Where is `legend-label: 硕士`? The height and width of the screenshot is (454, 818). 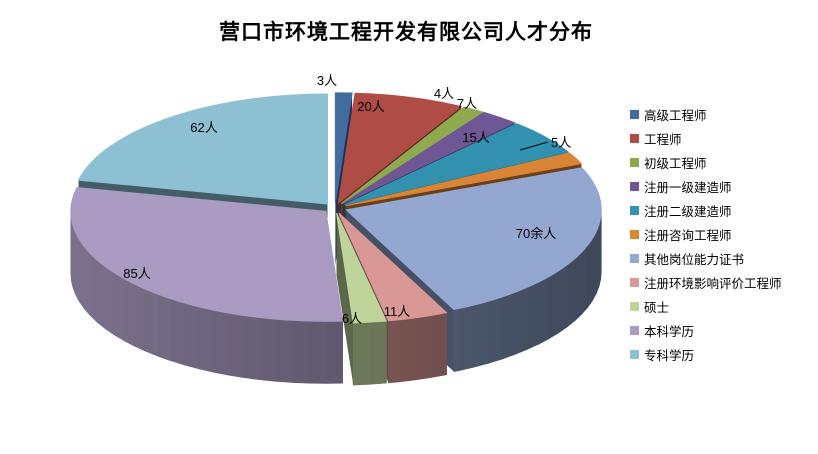 legend-label: 硕士 is located at coordinates (657, 307).